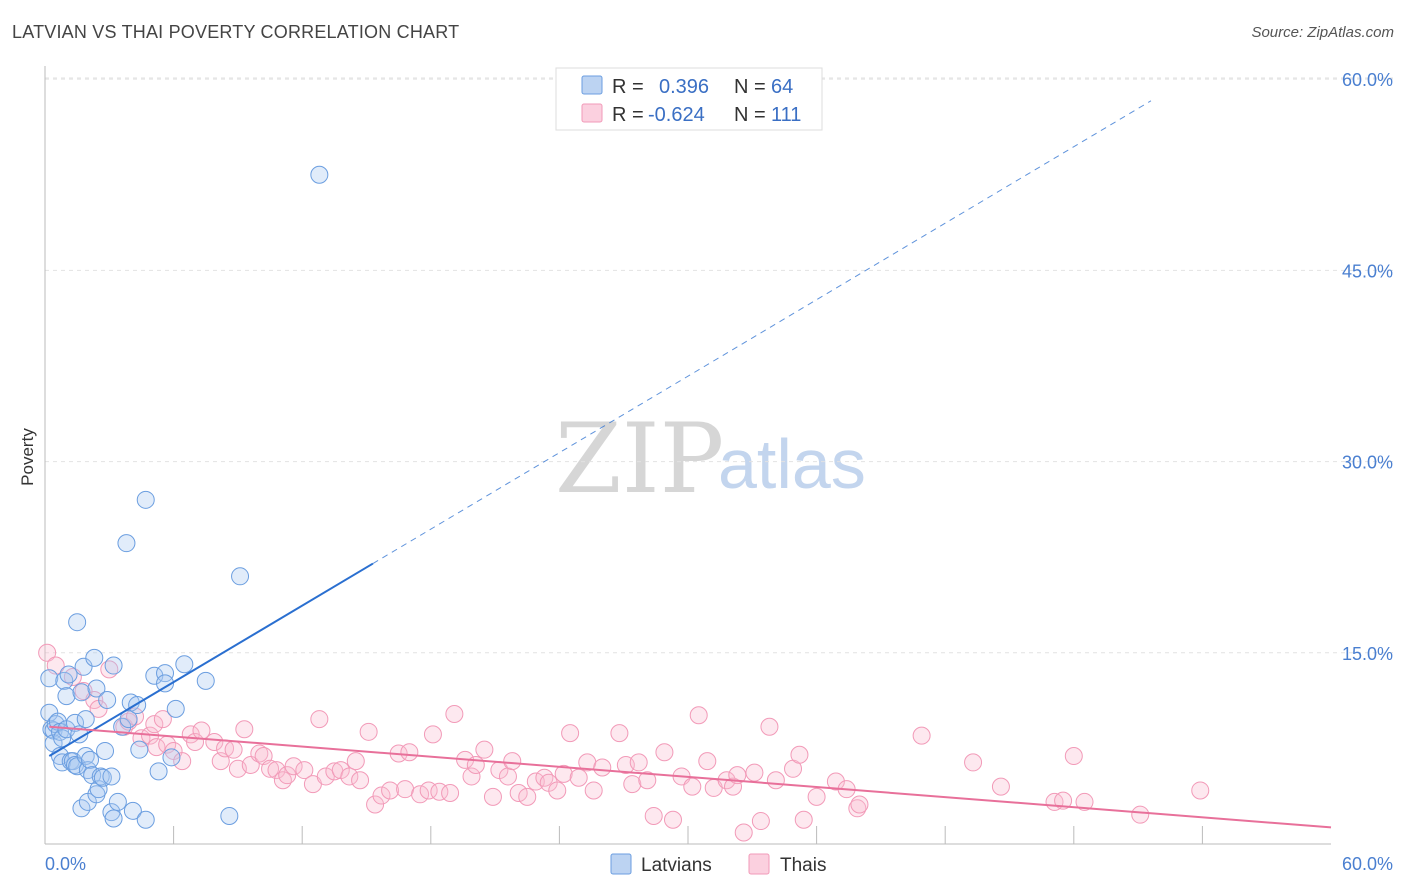 The width and height of the screenshot is (1406, 892). What do you see at coordinates (676, 865) in the screenshot?
I see `legend-latvian-label: Latvians` at bounding box center [676, 865].